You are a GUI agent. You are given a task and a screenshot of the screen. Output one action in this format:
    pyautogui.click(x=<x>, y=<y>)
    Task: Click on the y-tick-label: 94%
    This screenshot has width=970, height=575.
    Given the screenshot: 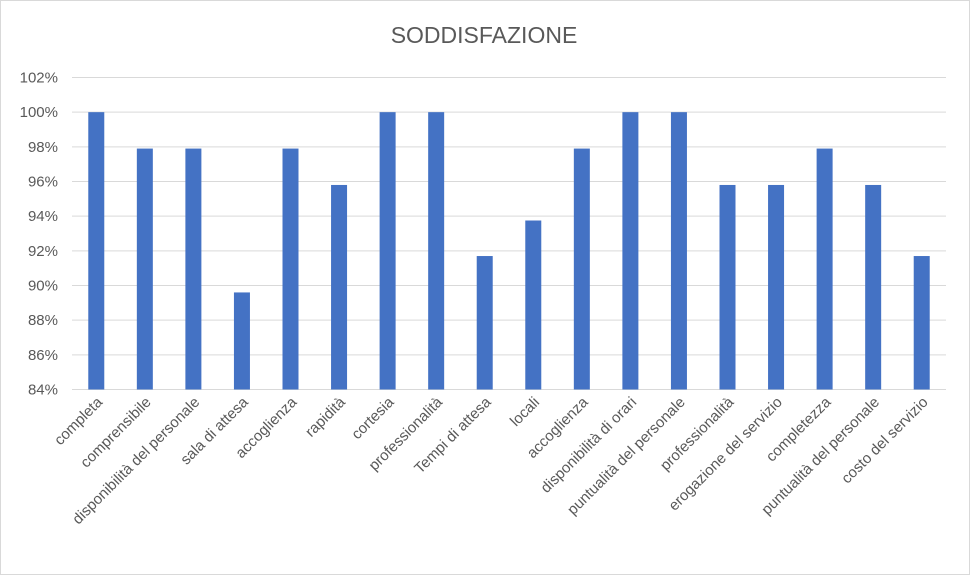 What is the action you would take?
    pyautogui.click(x=43, y=216)
    